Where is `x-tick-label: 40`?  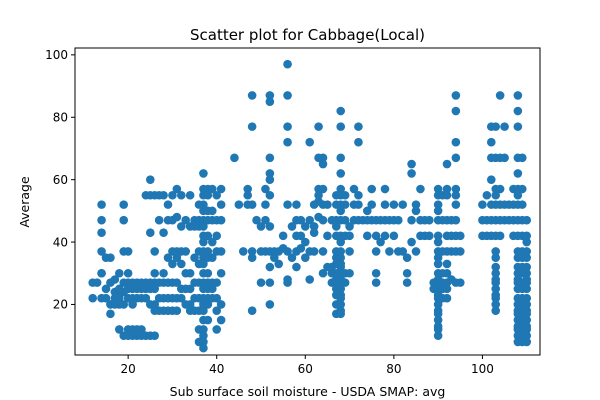 x-tick-label: 40 is located at coordinates (216, 369).